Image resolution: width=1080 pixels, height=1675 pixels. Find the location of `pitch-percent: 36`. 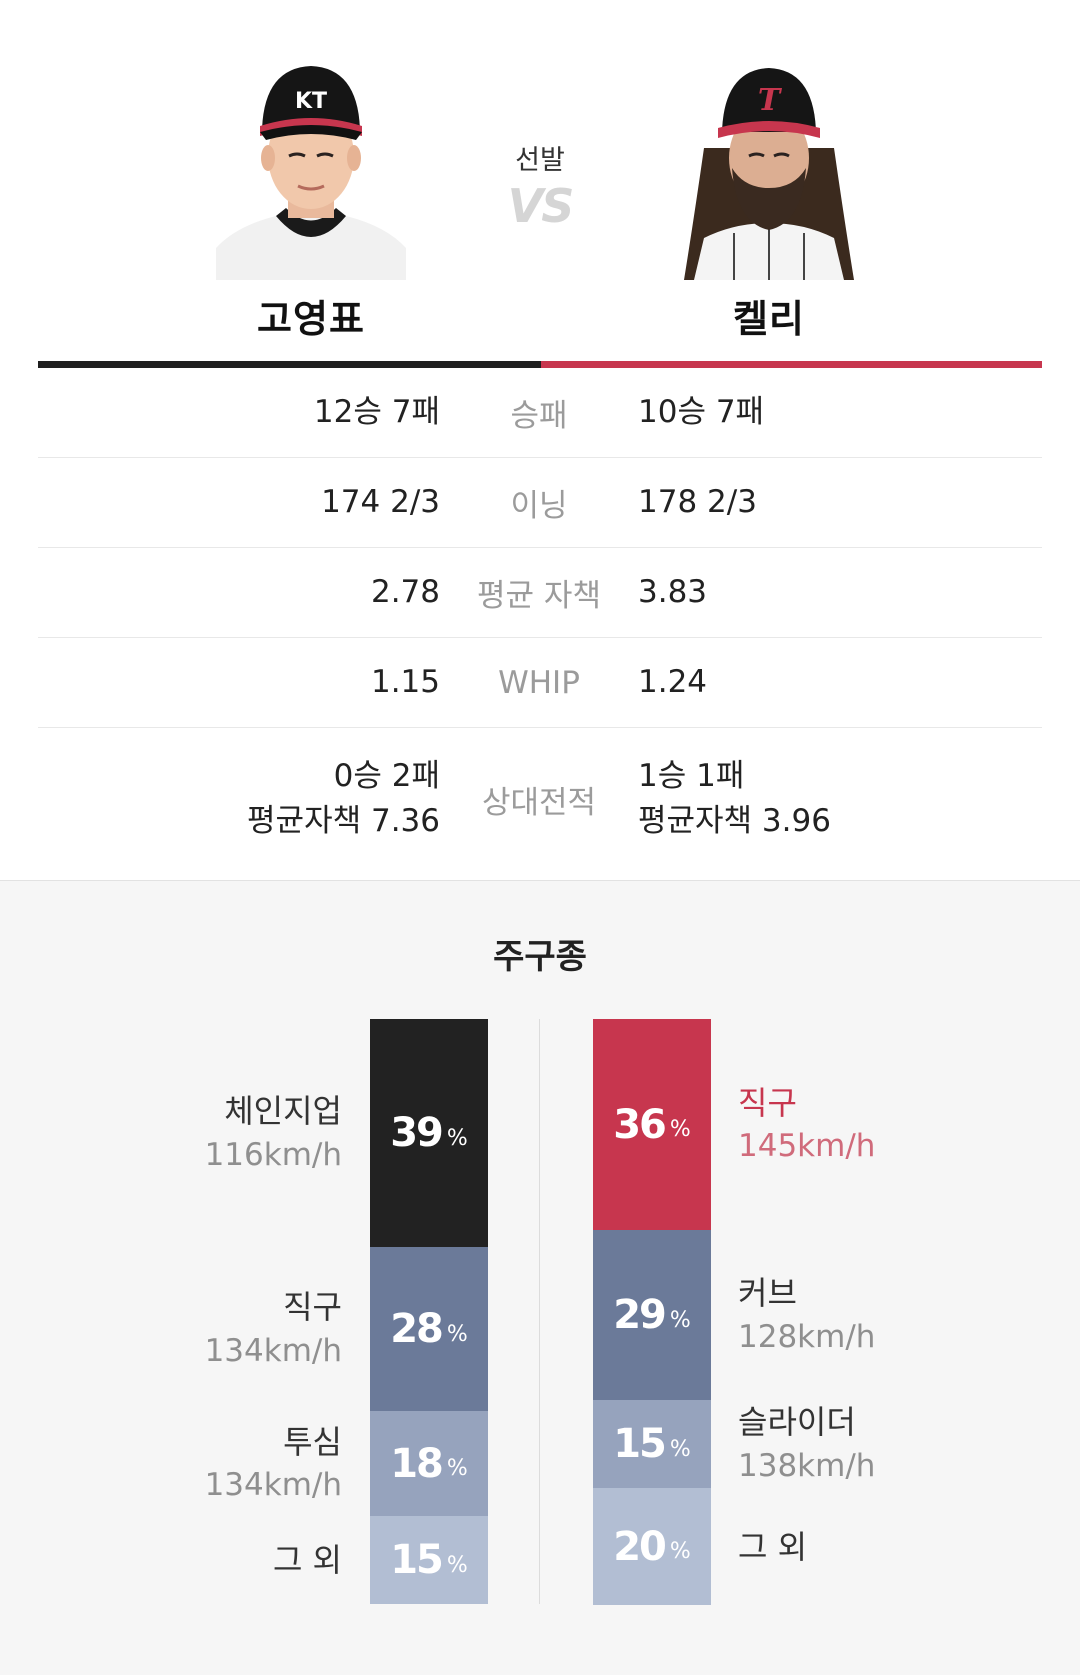

pitch-percent: 36 is located at coordinates (640, 1124).